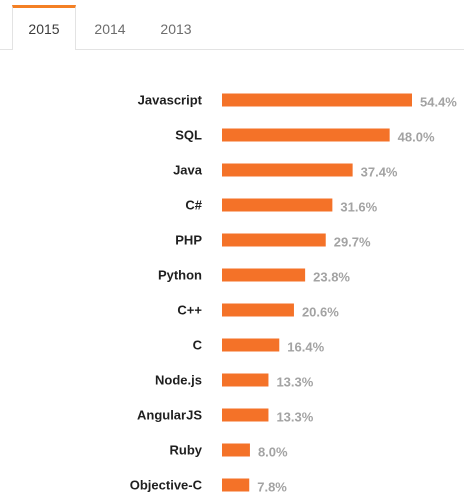 The width and height of the screenshot is (464, 503). What do you see at coordinates (44, 27) in the screenshot?
I see `tab-2015: 2015` at bounding box center [44, 27].